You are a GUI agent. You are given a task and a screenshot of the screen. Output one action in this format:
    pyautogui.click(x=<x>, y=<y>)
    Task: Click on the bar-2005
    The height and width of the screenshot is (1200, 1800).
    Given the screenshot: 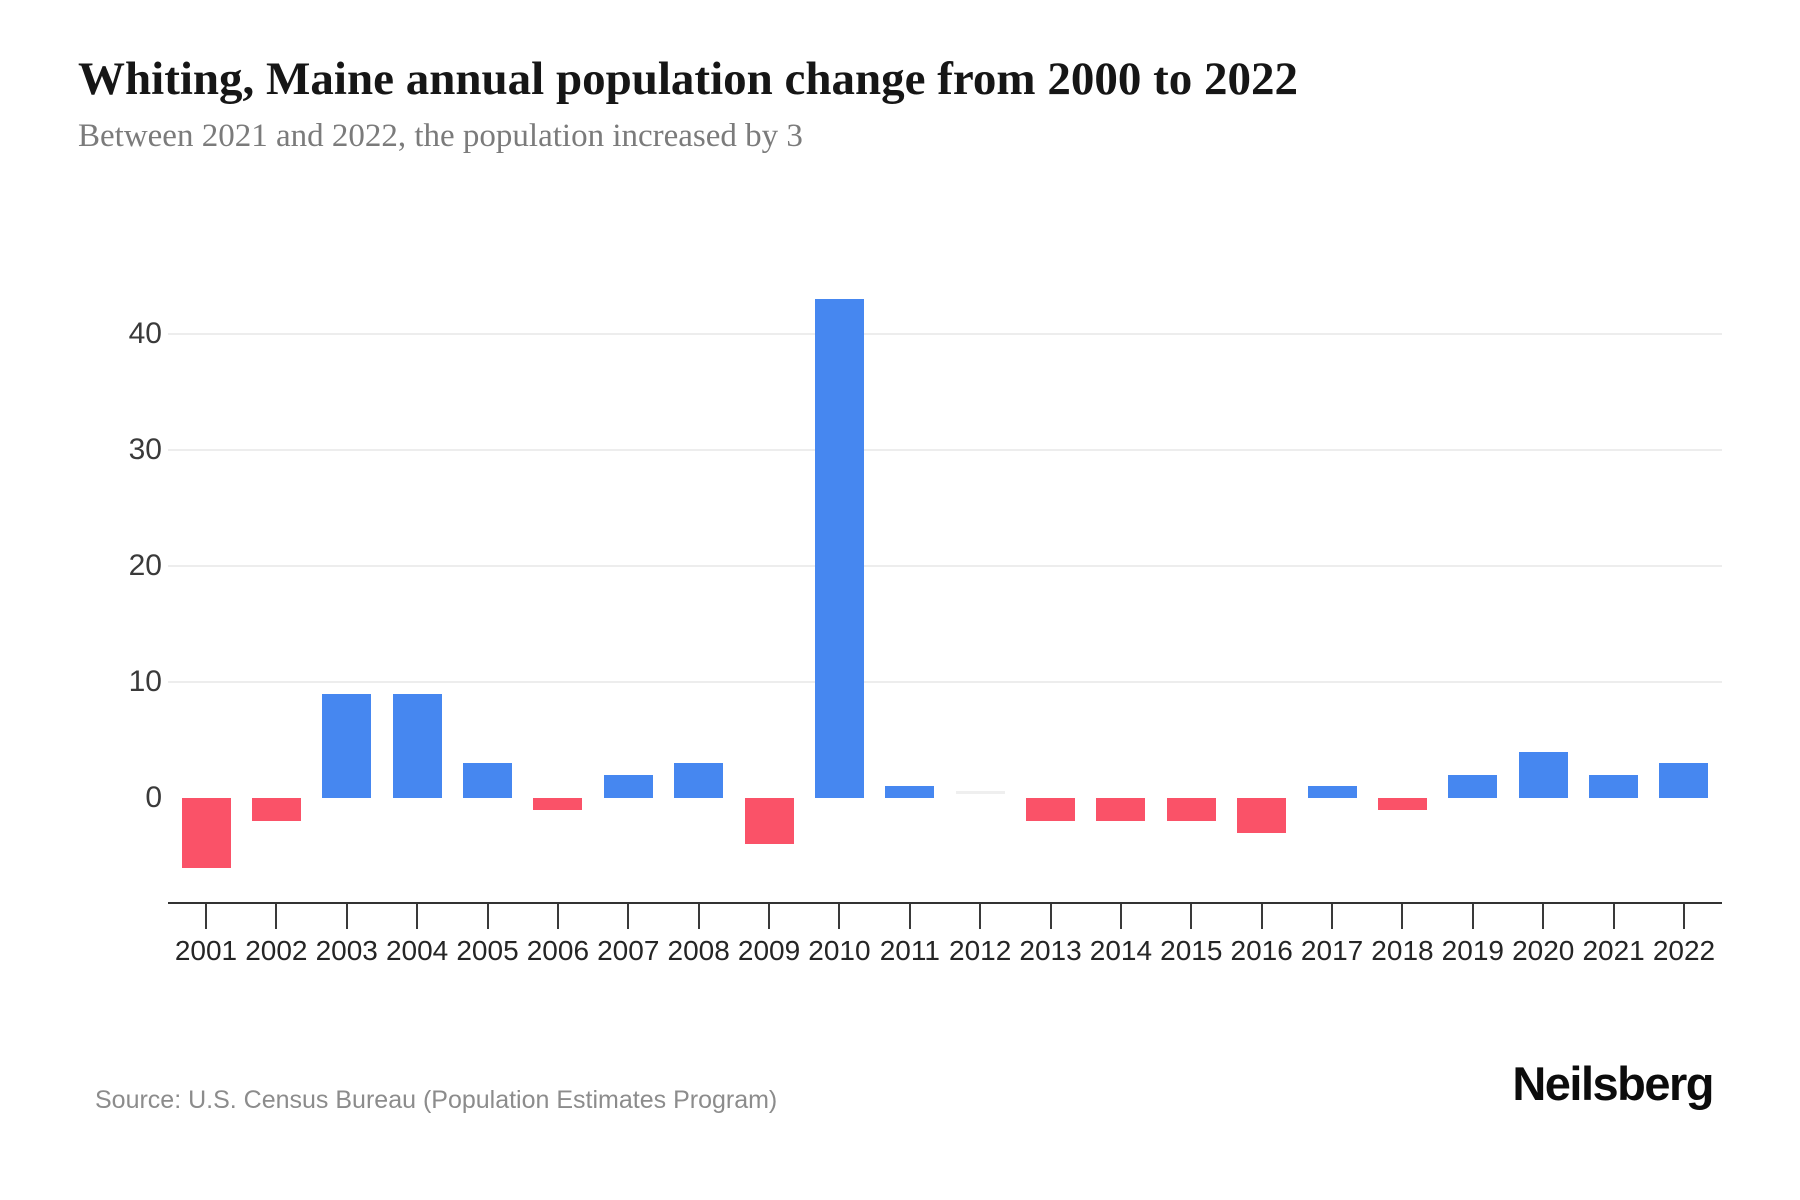 What is the action you would take?
    pyautogui.click(x=488, y=780)
    